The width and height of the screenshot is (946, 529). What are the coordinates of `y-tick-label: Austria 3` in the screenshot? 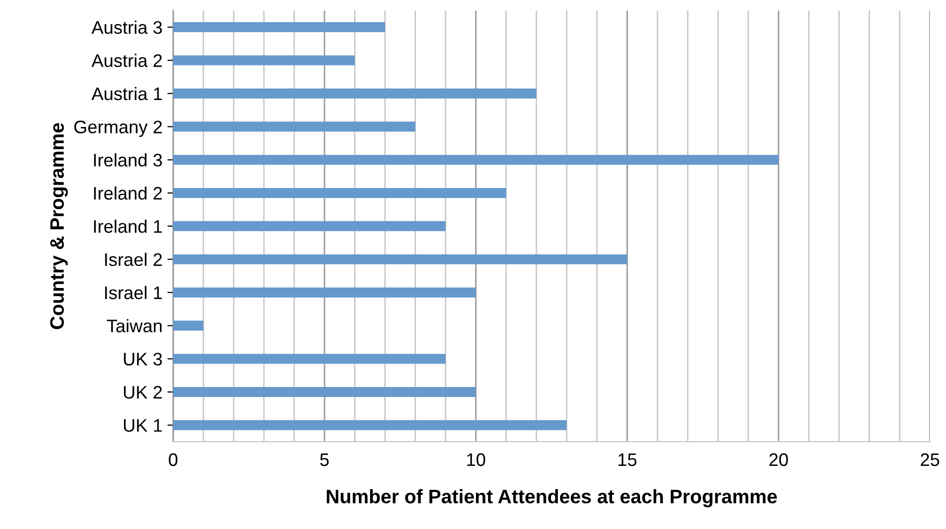 It's located at (126, 27).